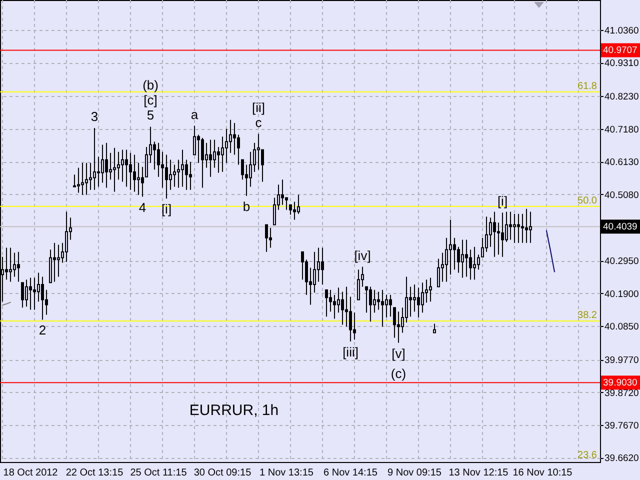 This screenshot has height=480, width=640. I want to click on annotation: c, so click(258, 122).